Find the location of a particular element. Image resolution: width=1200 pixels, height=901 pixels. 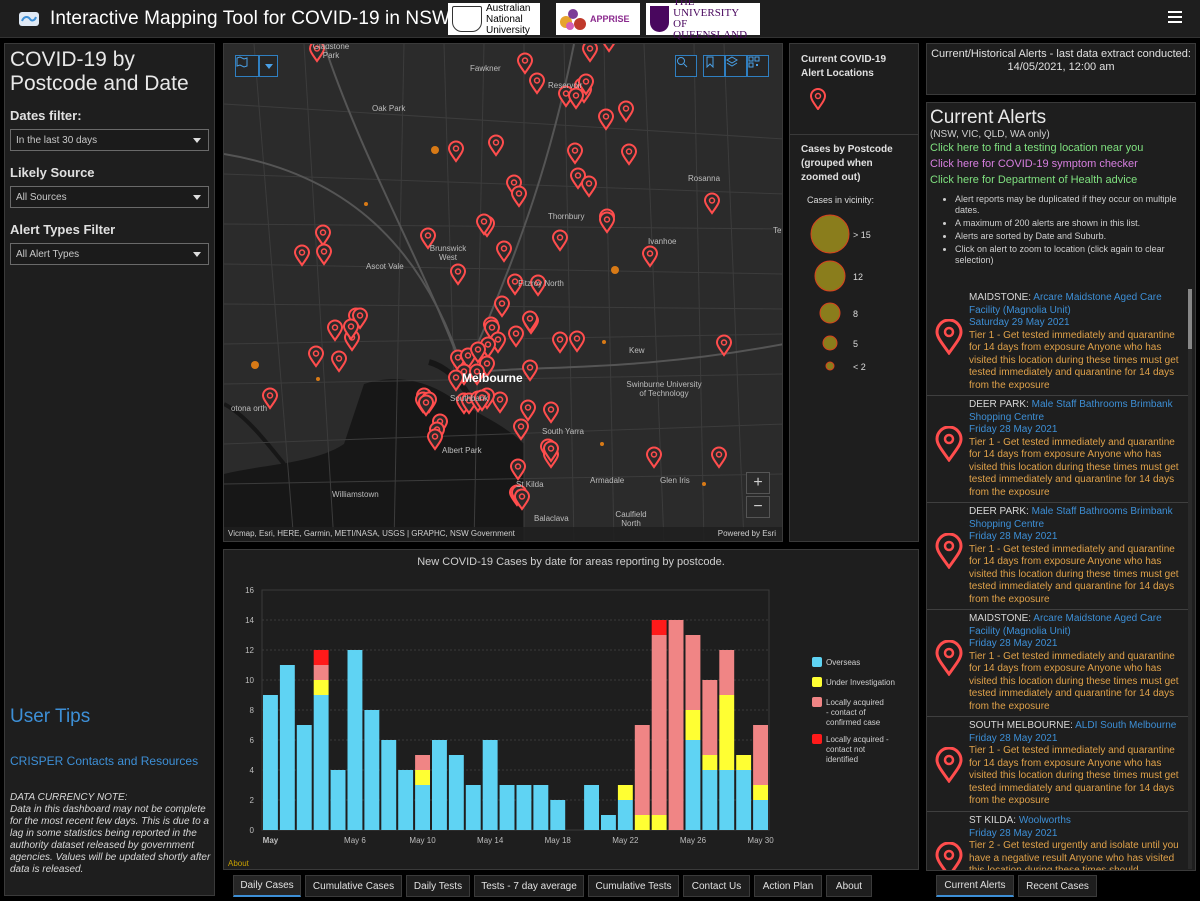

tab-recent-cases: Recent Cases is located at coordinates (1057, 886).